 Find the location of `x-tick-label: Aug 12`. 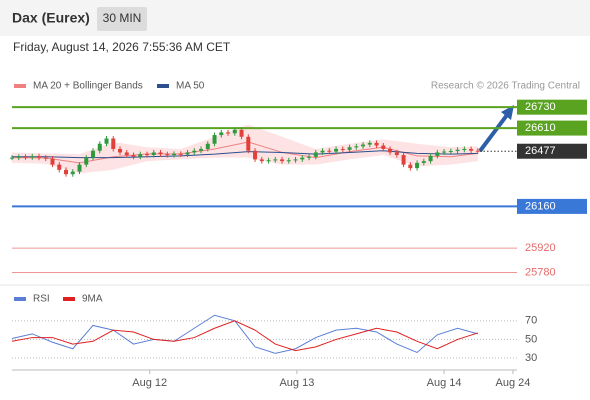

x-tick-label: Aug 12 is located at coordinates (149, 383).